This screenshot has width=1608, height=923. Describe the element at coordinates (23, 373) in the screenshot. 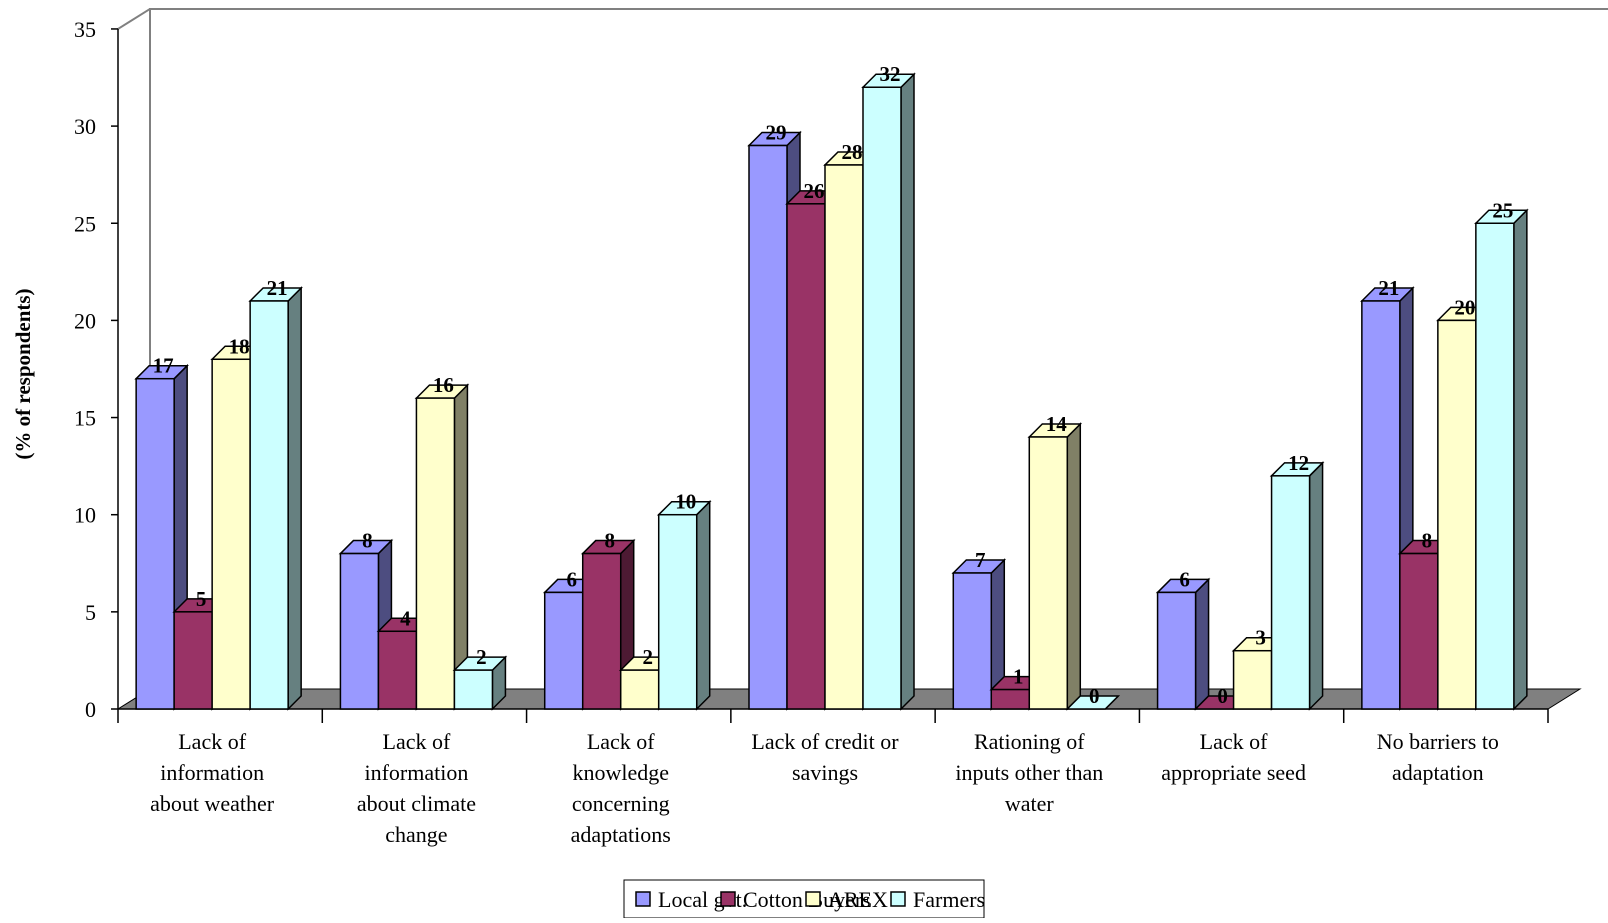

I see `y-axis-label: (% of respondents)` at that location.